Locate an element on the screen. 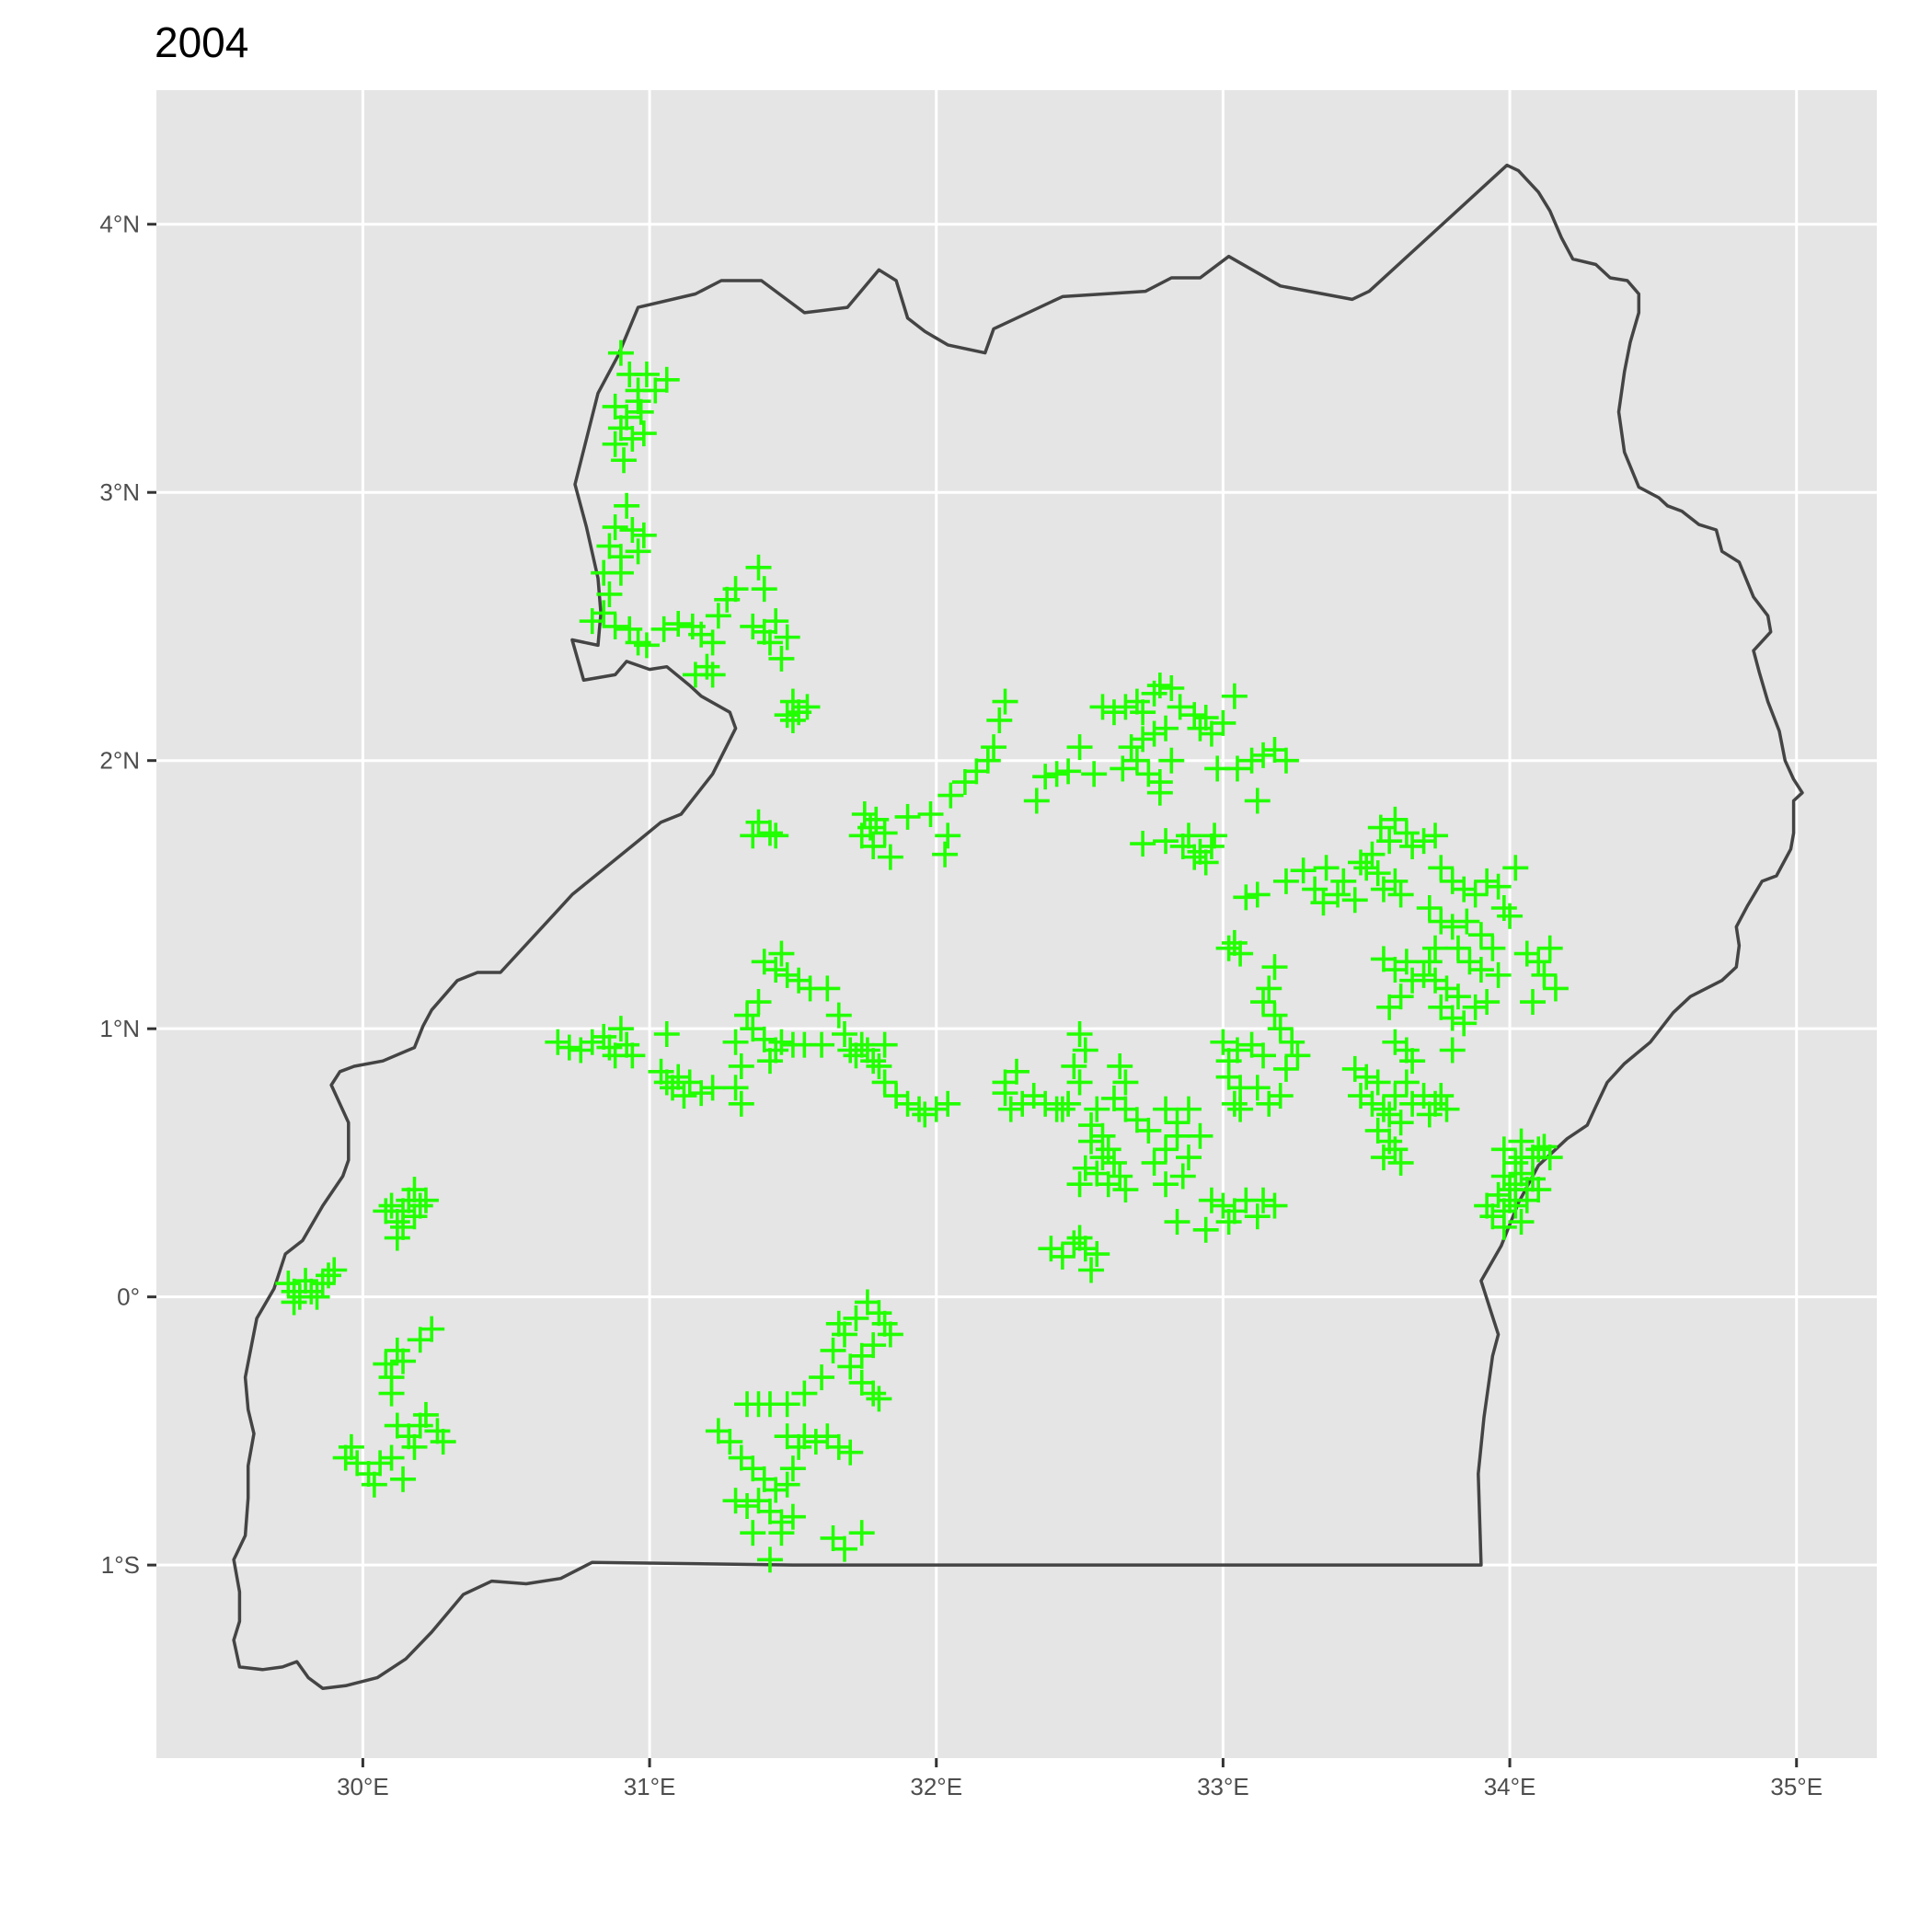 This screenshot has height=1932, width=1932. x-tick-label: 31°E is located at coordinates (650, 1786).